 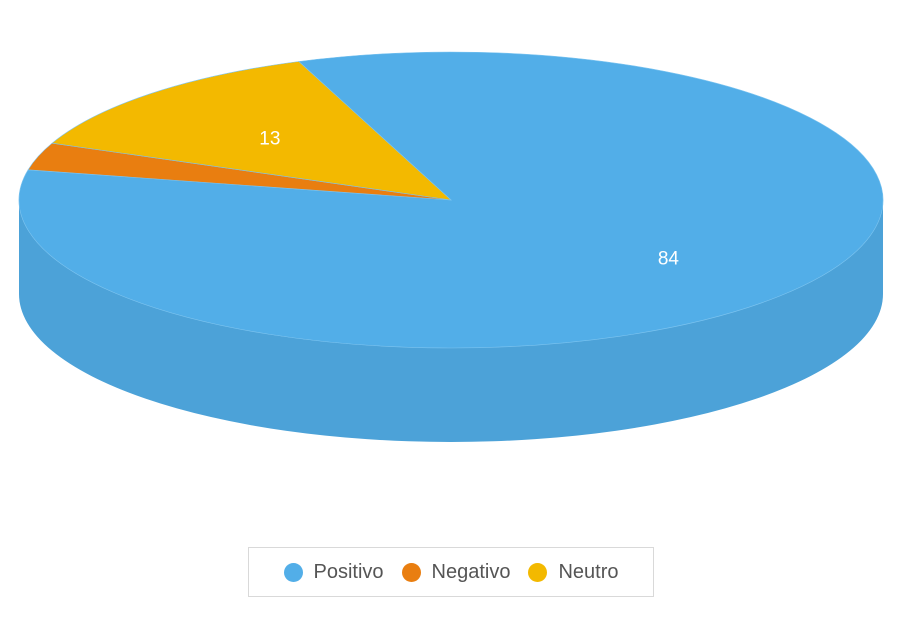 What do you see at coordinates (669, 259) in the screenshot?
I see `data-label-positivo: 84` at bounding box center [669, 259].